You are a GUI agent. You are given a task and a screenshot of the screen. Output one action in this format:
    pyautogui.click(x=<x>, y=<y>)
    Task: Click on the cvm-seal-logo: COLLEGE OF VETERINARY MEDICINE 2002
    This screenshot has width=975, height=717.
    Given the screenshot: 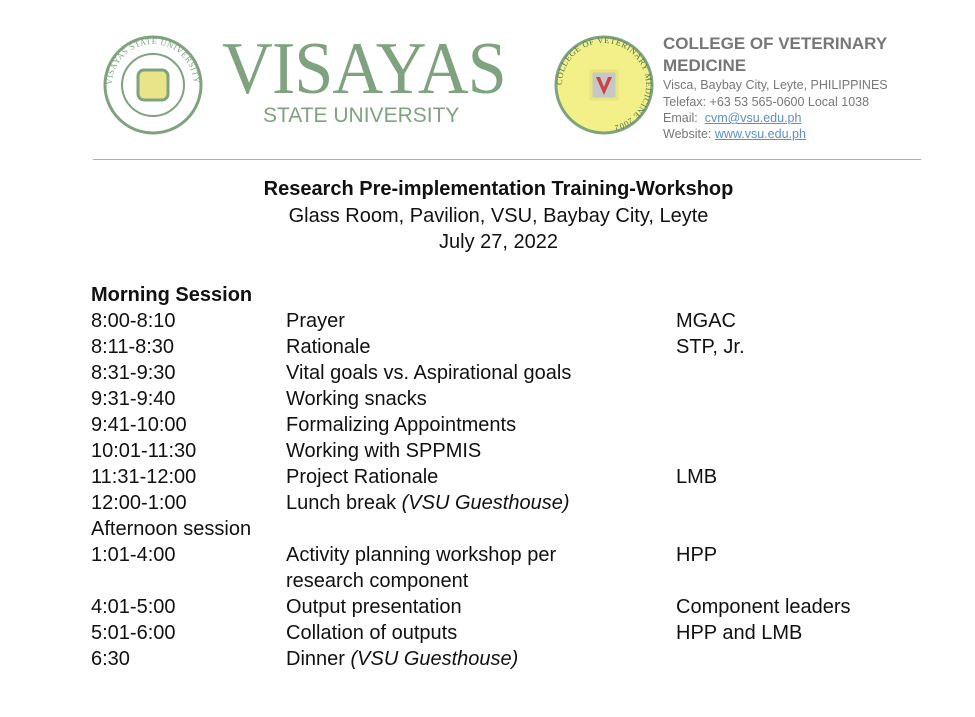 What is the action you would take?
    pyautogui.click(x=604, y=85)
    